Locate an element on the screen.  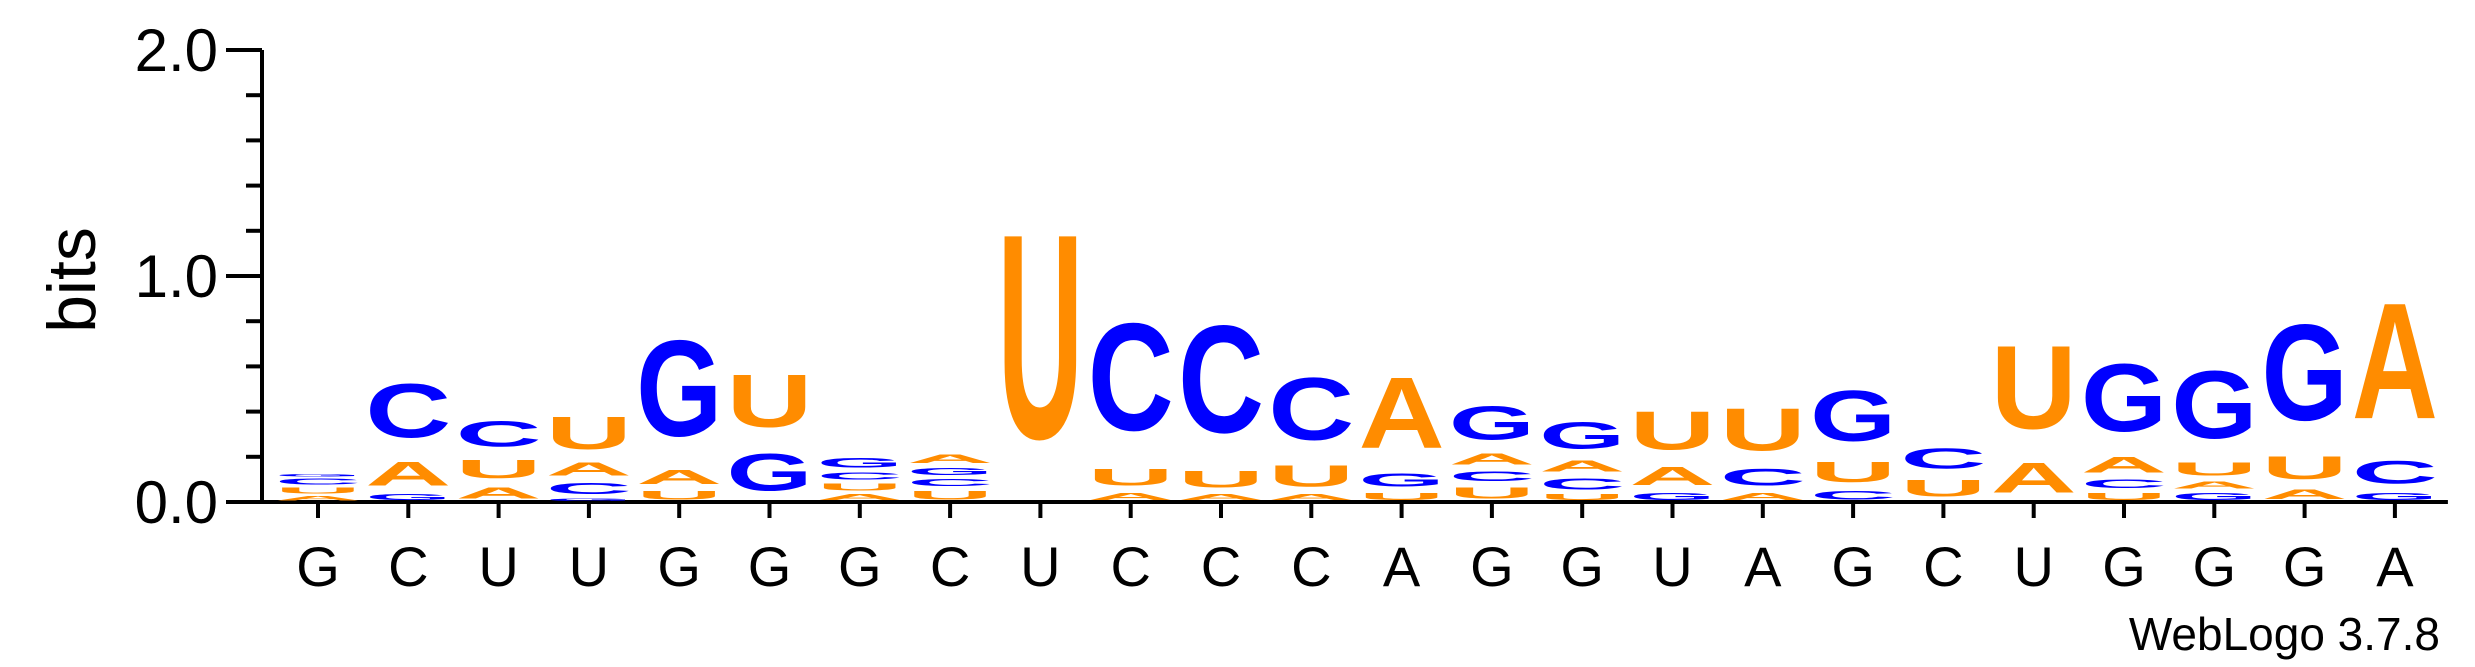
y-tick-label: 0.0 is located at coordinates (176, 502).